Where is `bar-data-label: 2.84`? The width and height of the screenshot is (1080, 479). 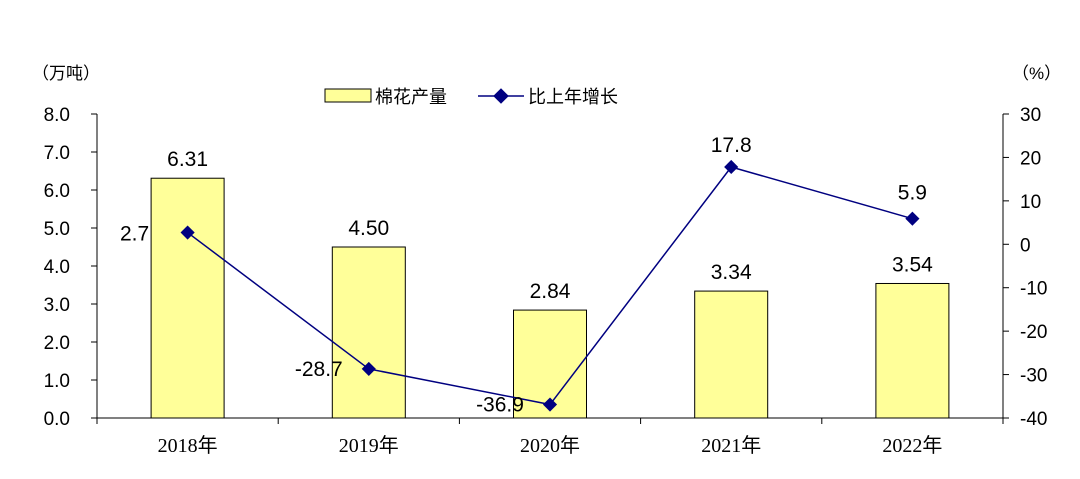 bar-data-label: 2.84 is located at coordinates (550, 291).